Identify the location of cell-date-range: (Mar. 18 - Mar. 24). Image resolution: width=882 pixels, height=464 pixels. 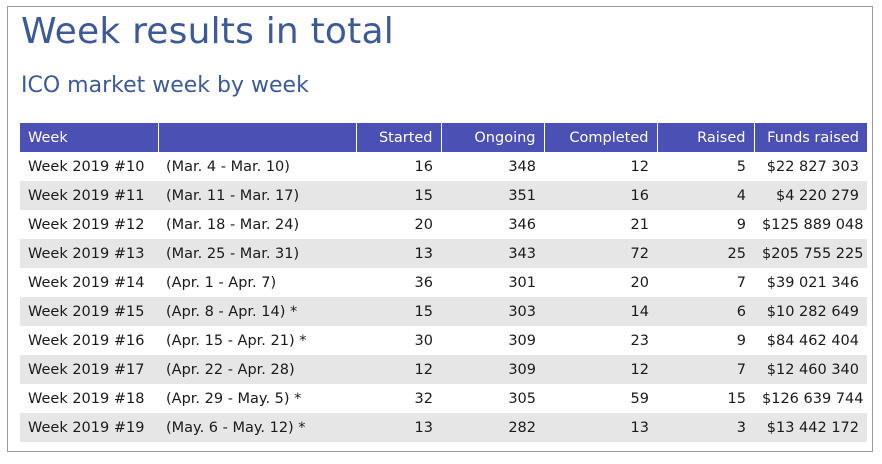
(257, 224).